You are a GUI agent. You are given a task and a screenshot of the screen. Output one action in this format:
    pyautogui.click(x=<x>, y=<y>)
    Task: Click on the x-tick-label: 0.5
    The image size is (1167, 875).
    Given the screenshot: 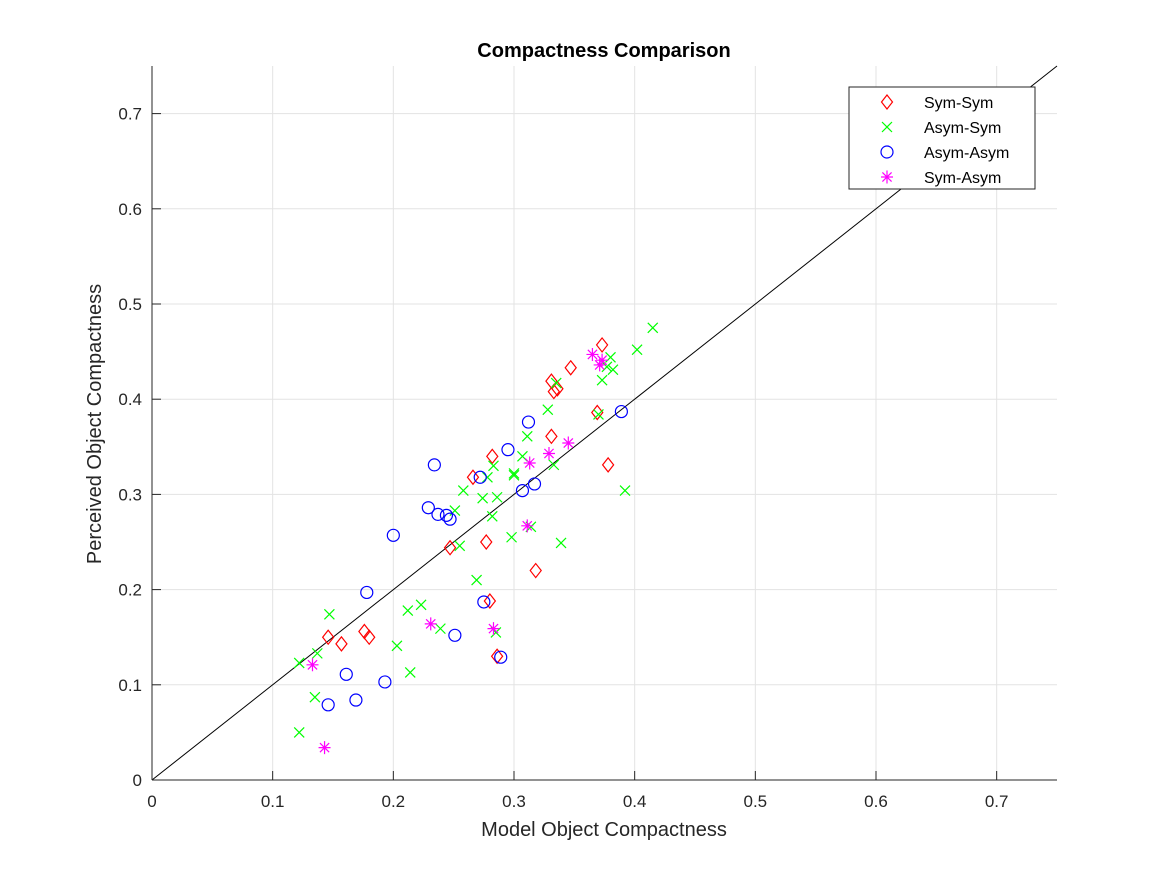 What is the action you would take?
    pyautogui.click(x=756, y=801)
    